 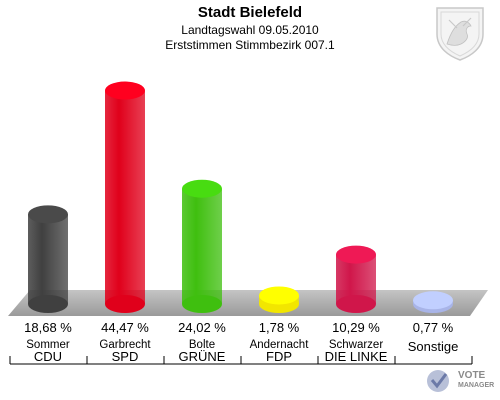 I want to click on value-label: 1,78 %, so click(x=279, y=327).